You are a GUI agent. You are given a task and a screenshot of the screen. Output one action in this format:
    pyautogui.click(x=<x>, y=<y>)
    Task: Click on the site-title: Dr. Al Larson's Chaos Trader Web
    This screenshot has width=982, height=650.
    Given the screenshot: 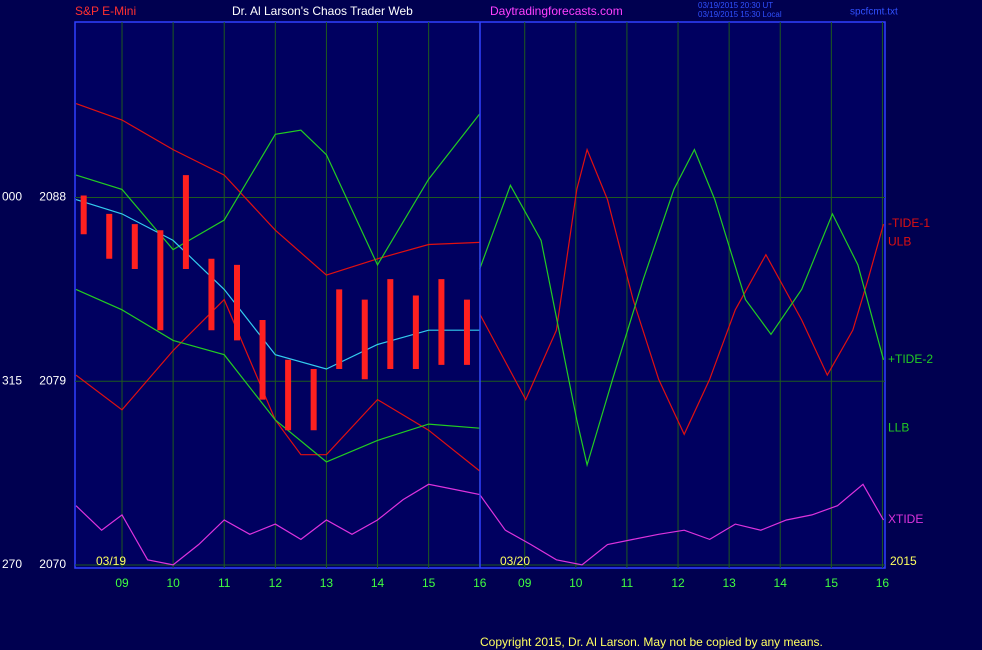 What is the action you would take?
    pyautogui.click(x=322, y=11)
    